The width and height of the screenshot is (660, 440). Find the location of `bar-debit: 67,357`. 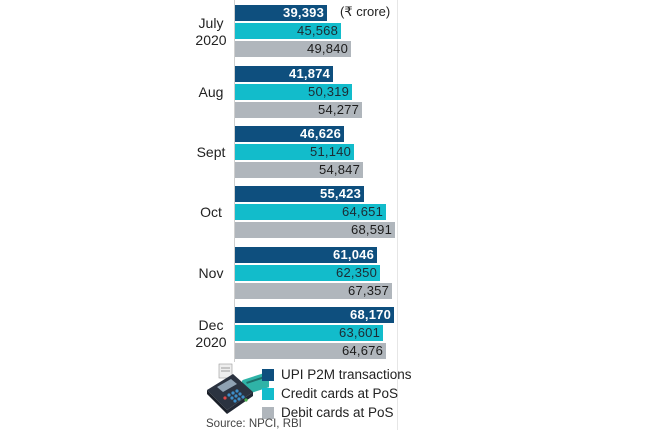

bar-debit: 67,357 is located at coordinates (313, 291).